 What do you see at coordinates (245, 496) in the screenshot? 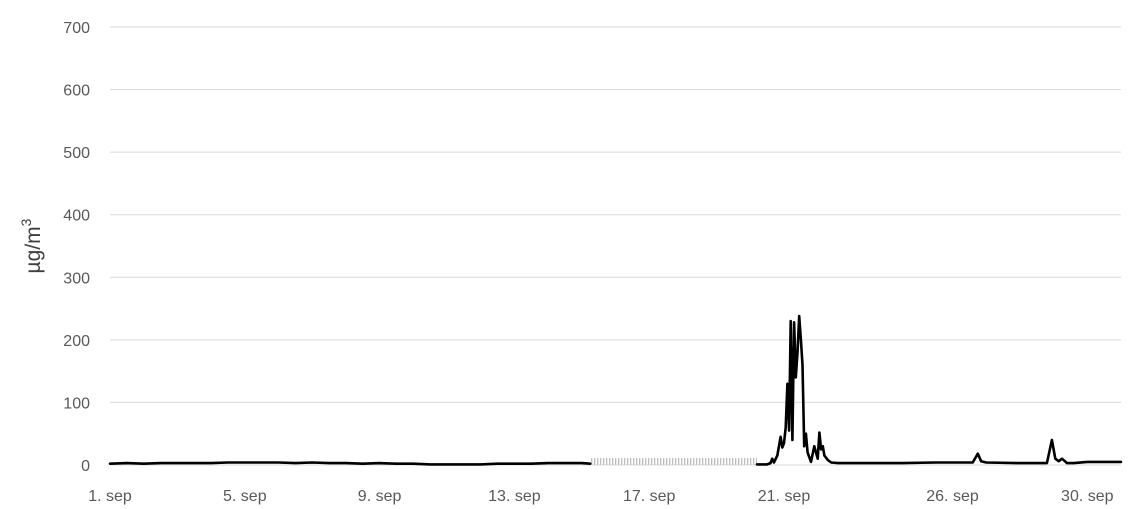
I see `x-tick-label-5: 5. sep` at bounding box center [245, 496].